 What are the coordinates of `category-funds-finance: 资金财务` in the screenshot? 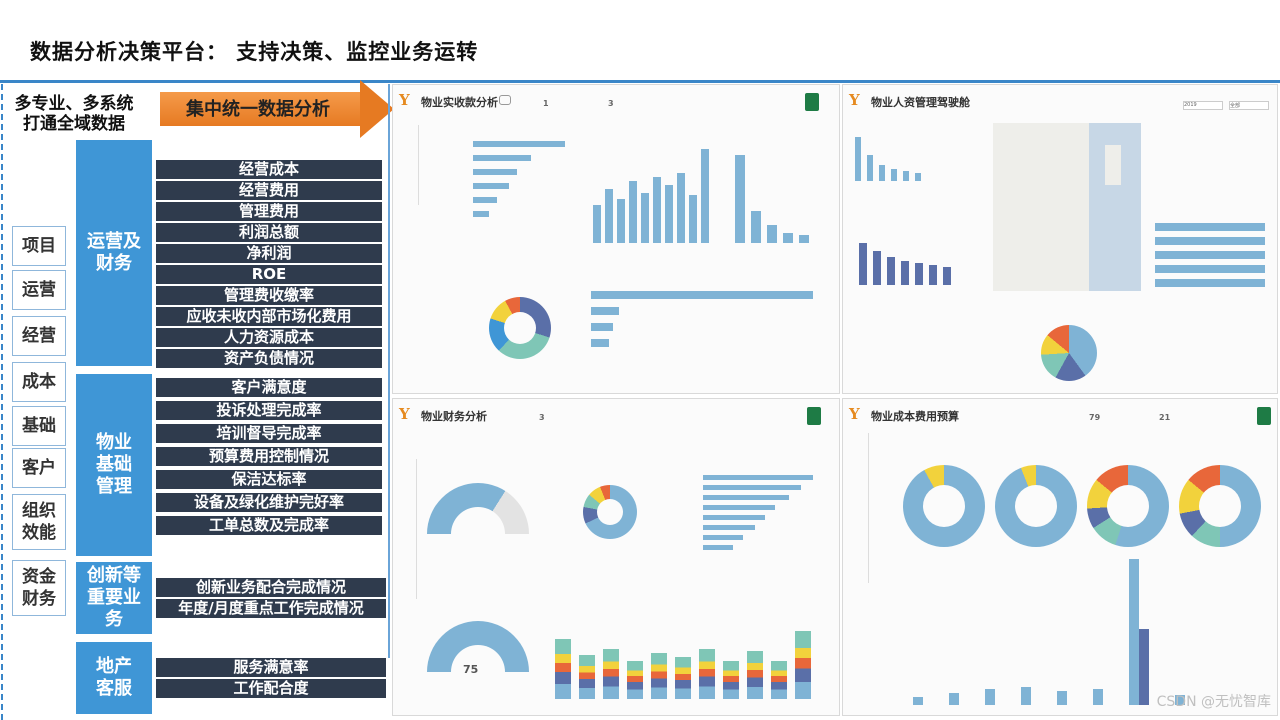 It's located at (39, 588).